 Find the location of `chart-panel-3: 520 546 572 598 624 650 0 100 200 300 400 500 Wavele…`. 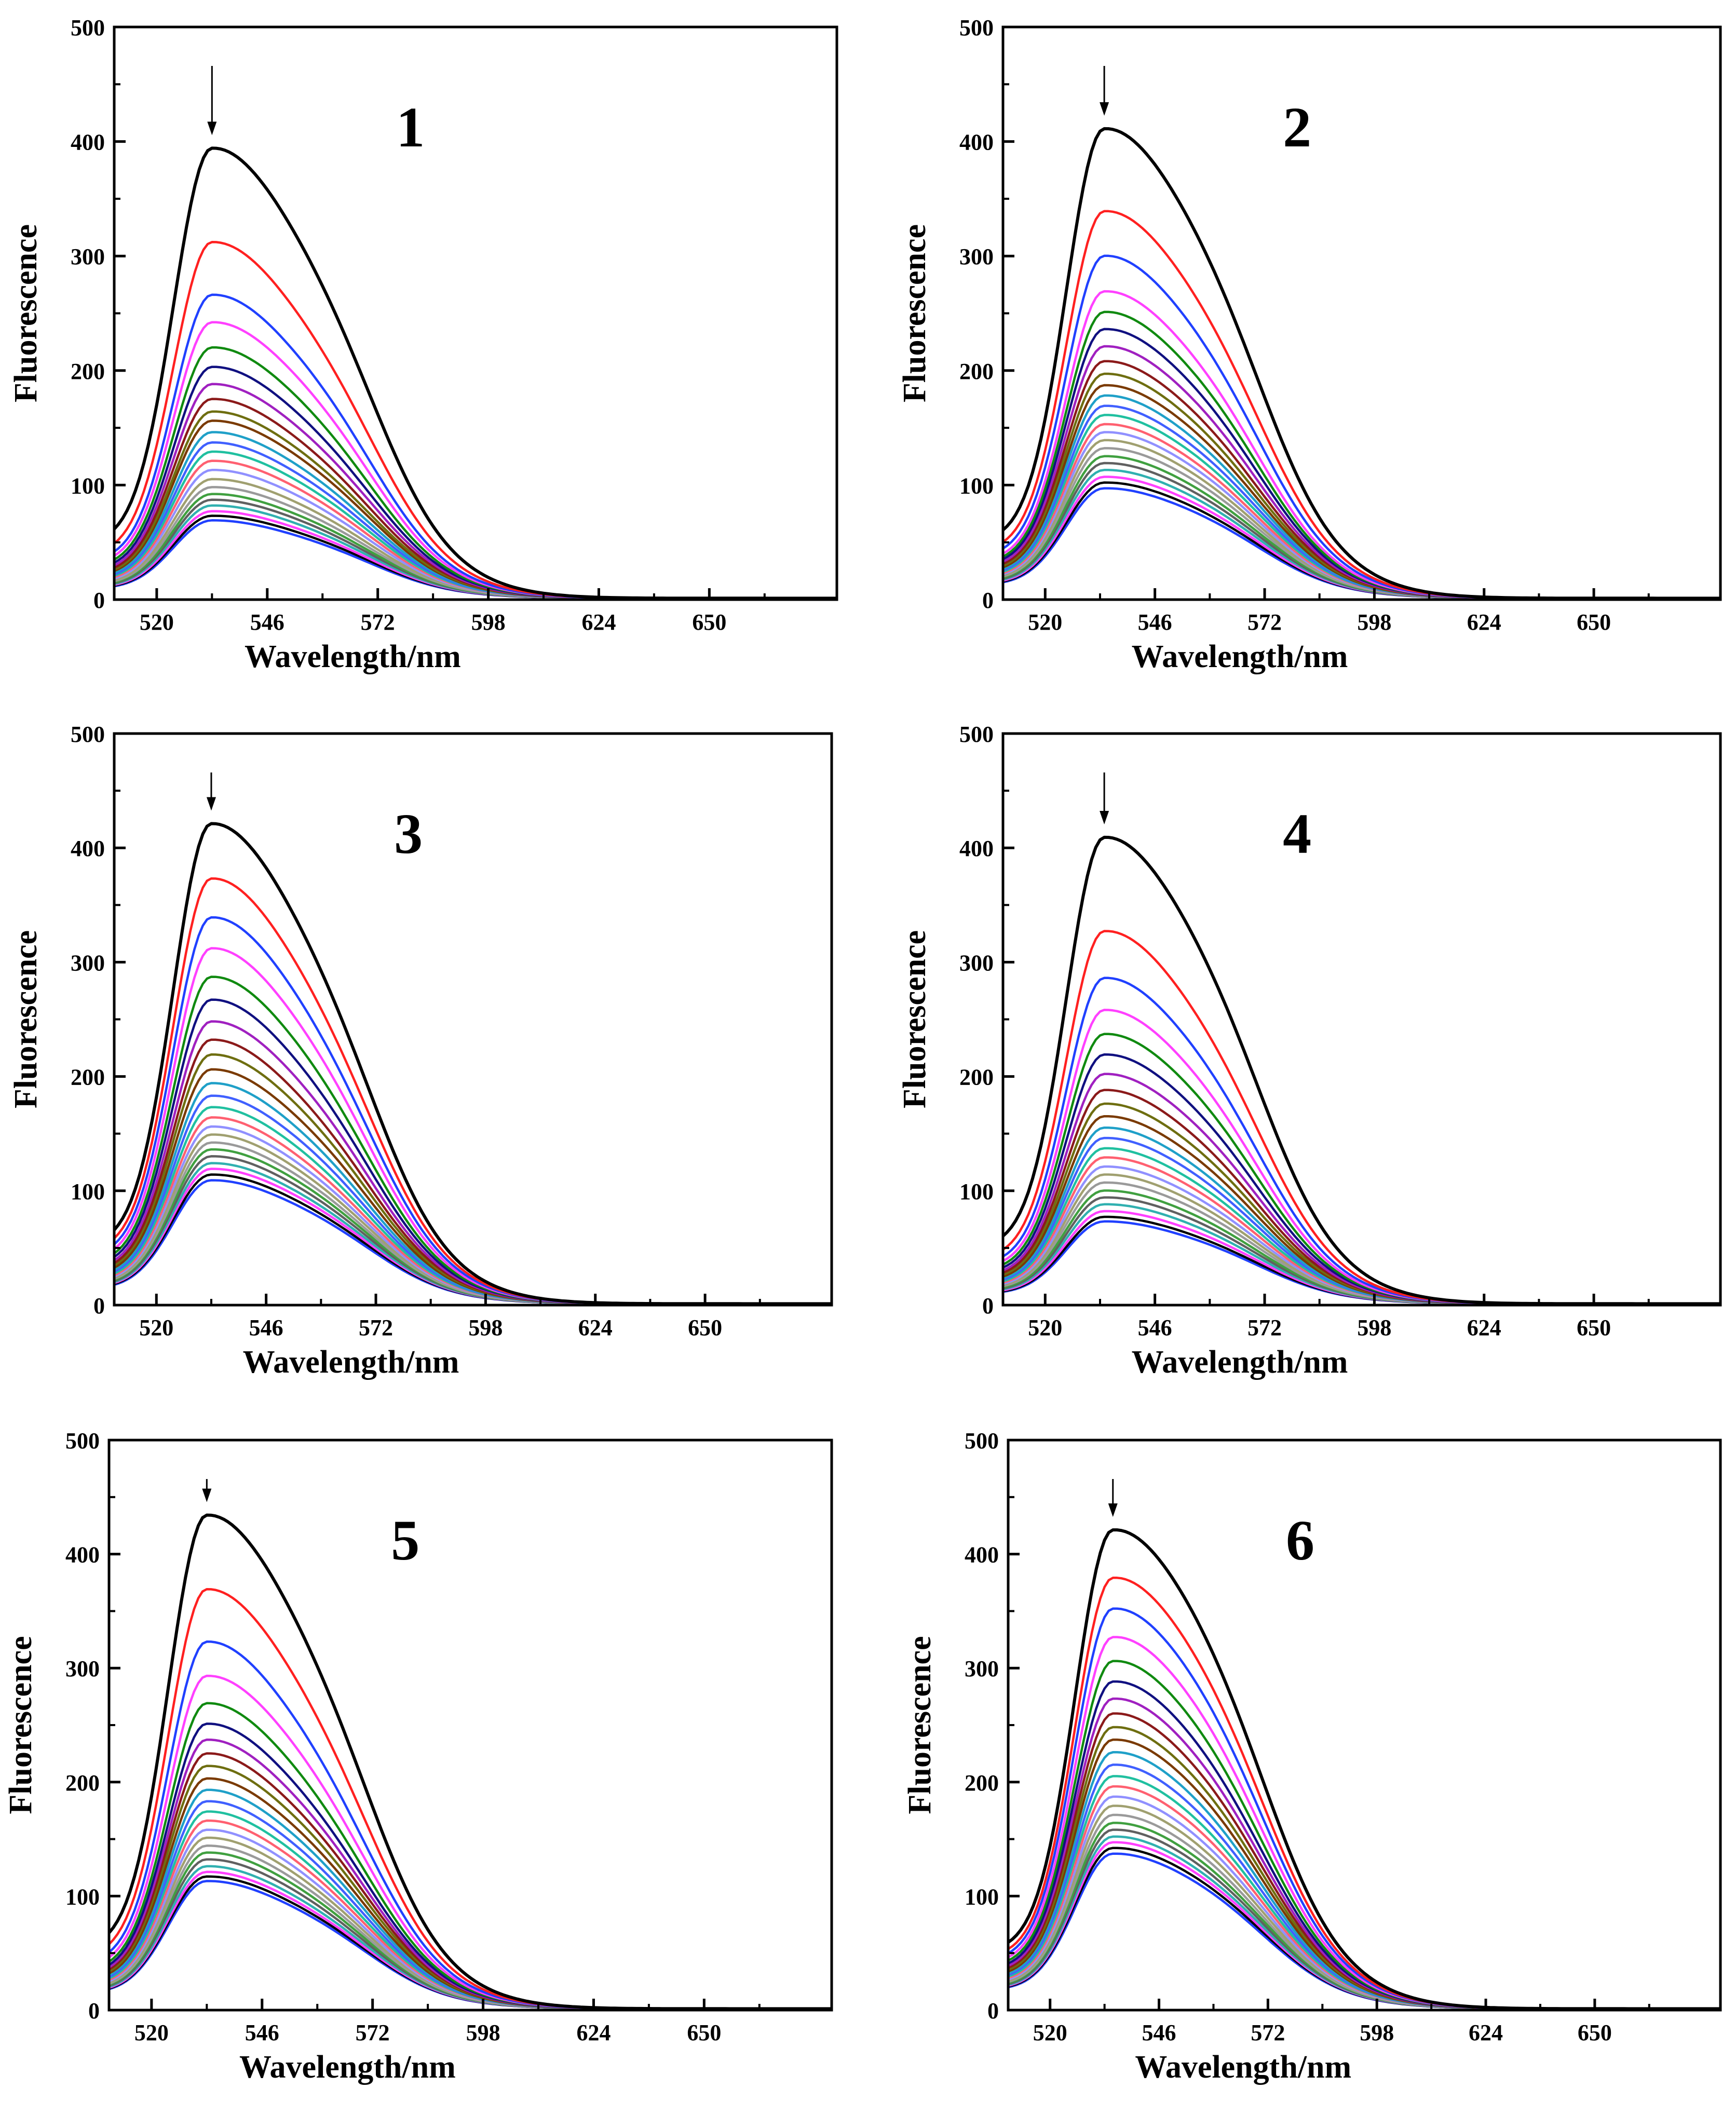

chart-panel-3: 520 546 572 598 624 650 0 100 200 300 400 500 Wavele… is located at coordinates (421, 1051).